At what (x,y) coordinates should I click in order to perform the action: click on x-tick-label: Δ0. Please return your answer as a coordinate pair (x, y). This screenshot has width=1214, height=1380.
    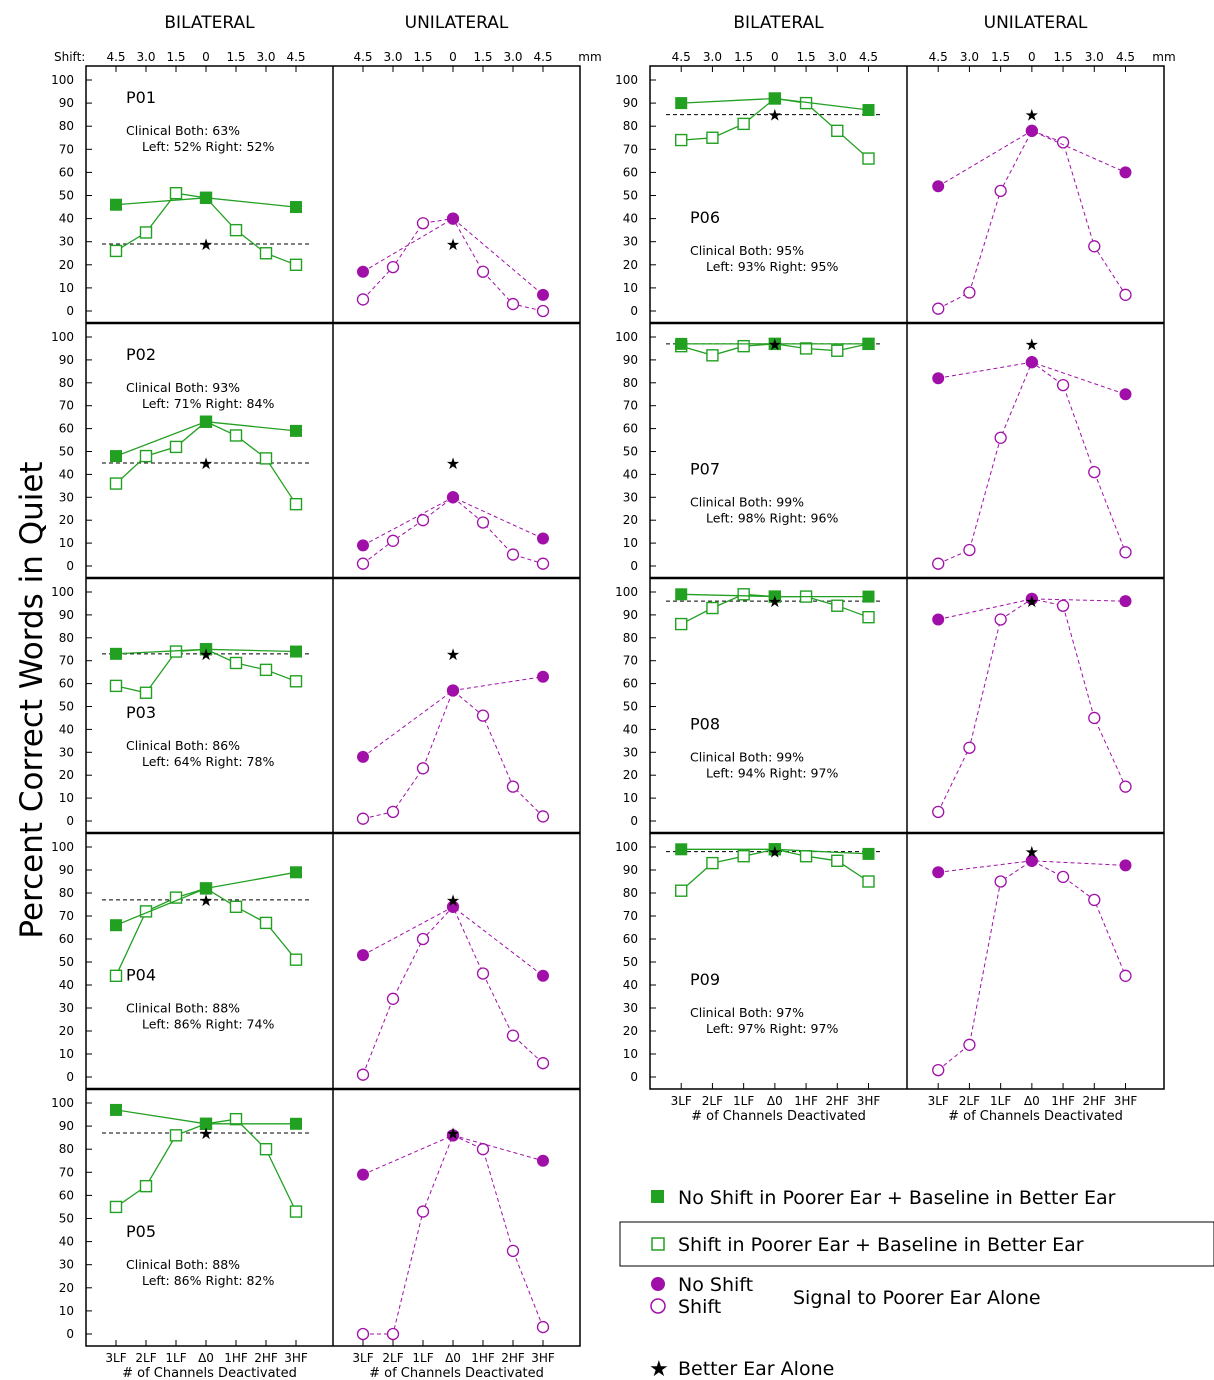
    Looking at the image, I should click on (453, 1358).